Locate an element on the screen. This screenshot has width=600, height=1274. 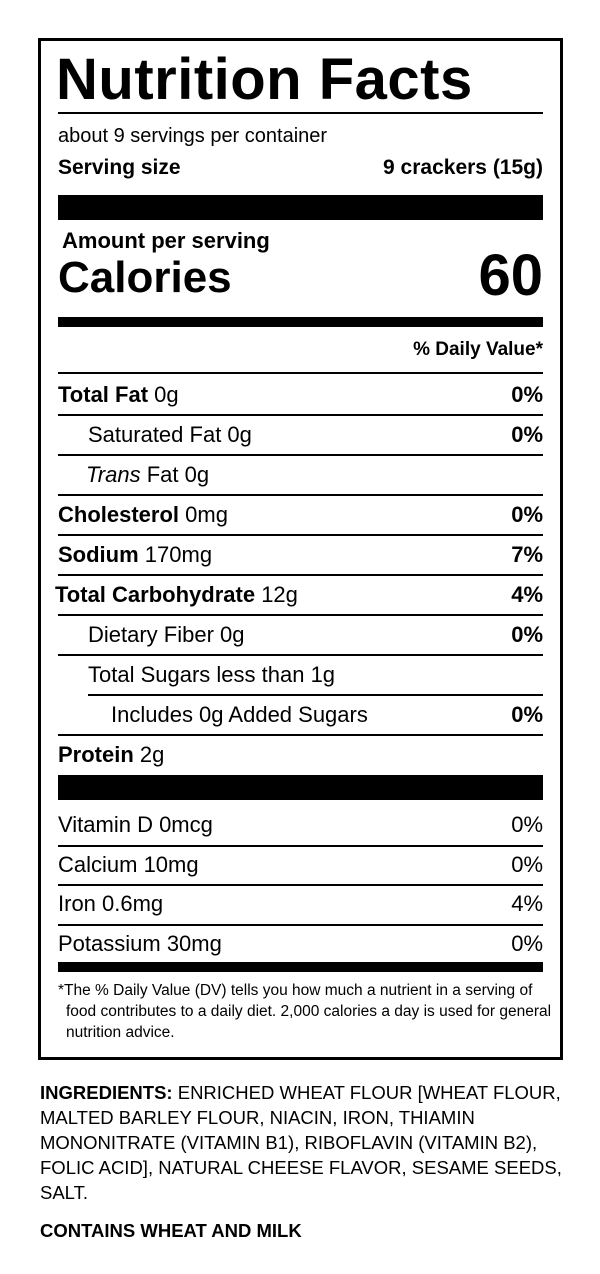
nutrient-name: Fat 0g is located at coordinates (178, 474).